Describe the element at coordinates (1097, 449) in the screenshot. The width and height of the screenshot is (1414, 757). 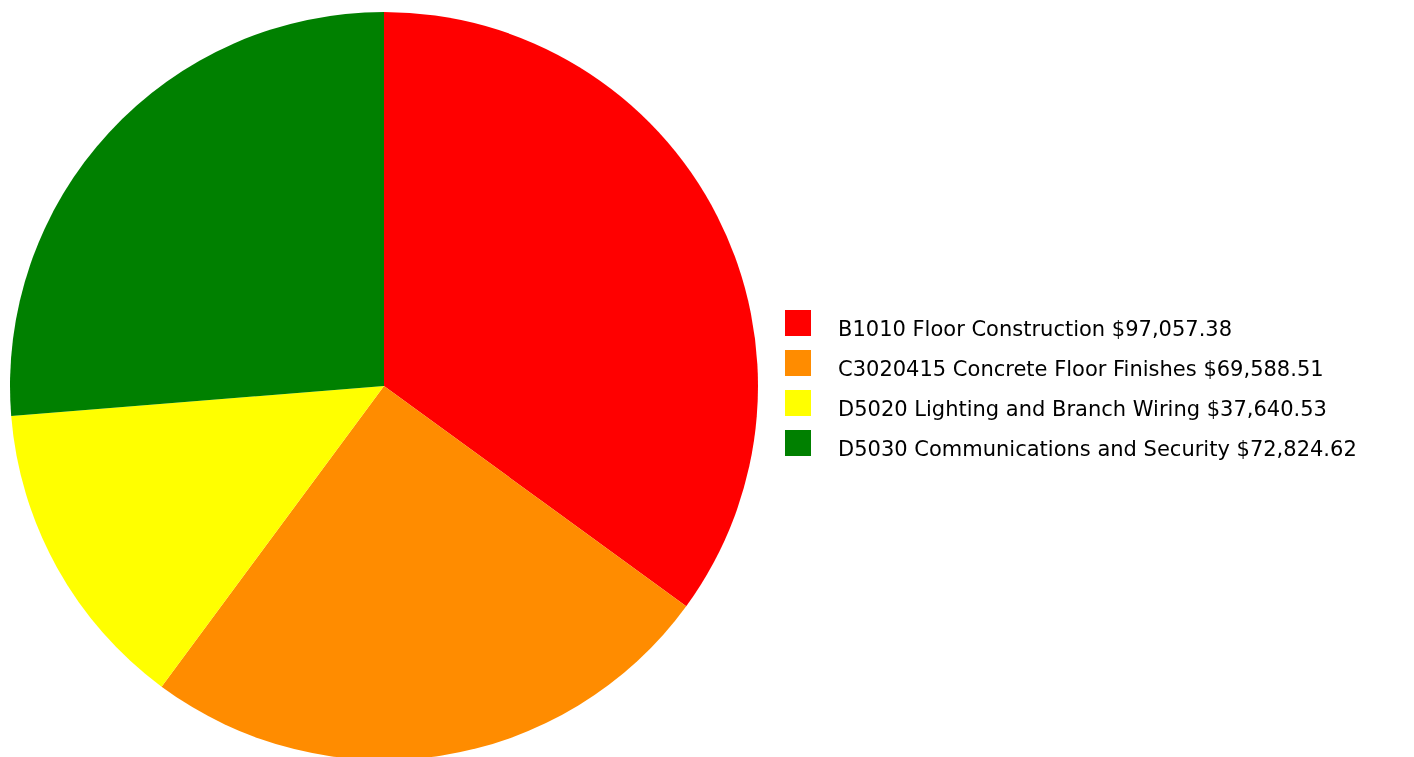
I see `legend-label: D5030 Communications and Security $72,824.62` at that location.